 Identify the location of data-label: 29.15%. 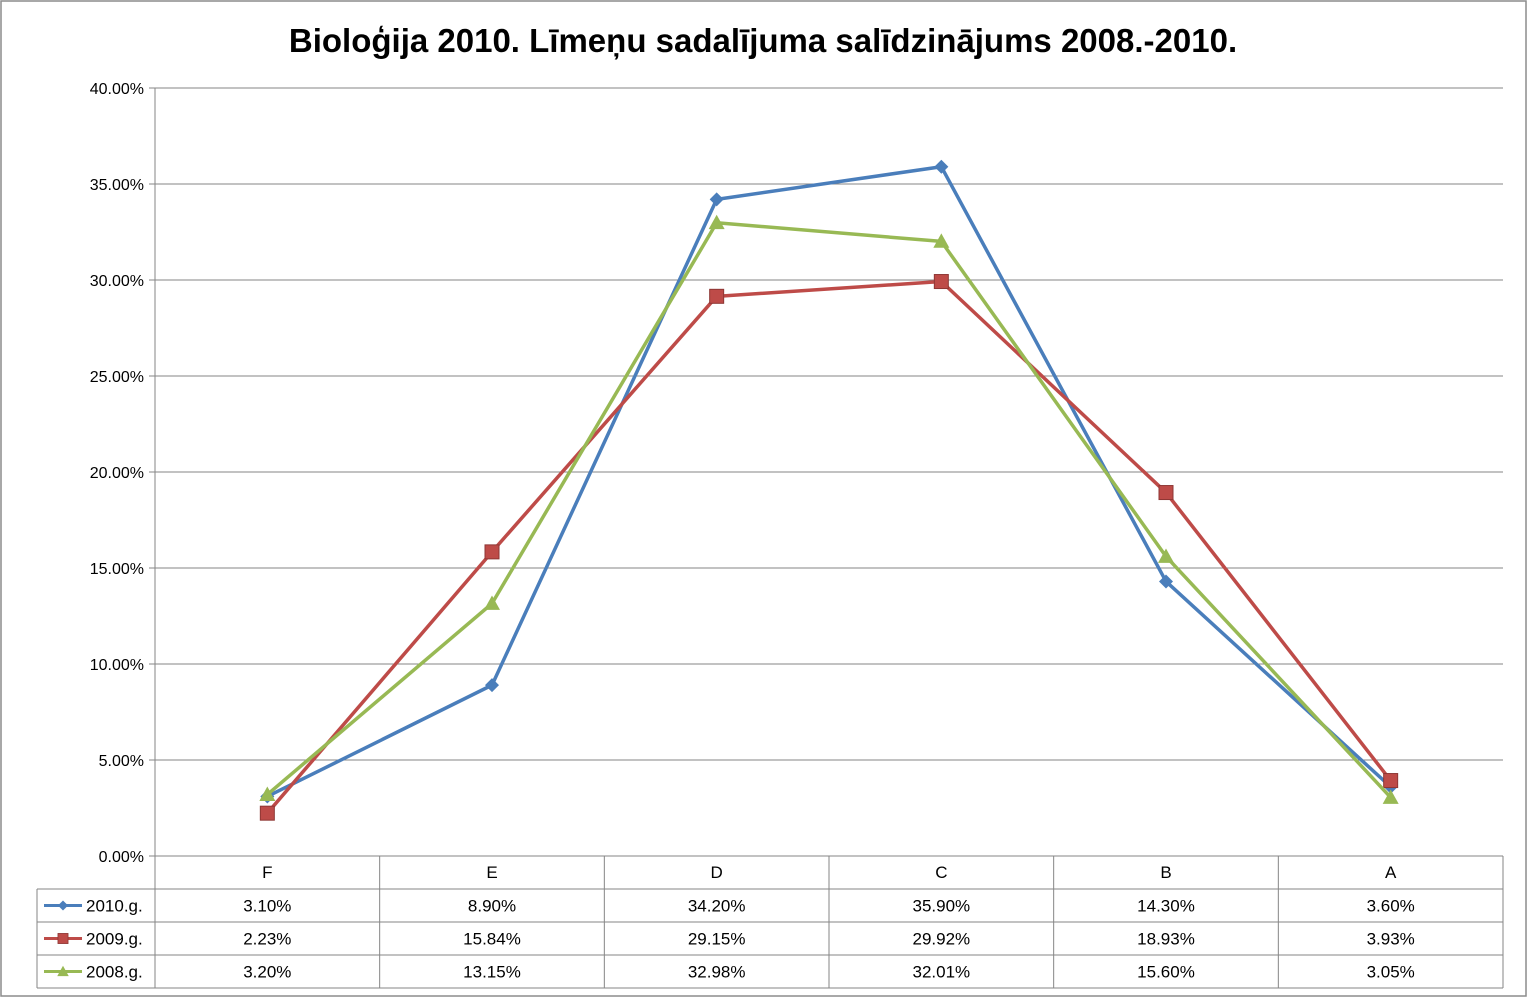
(717, 939).